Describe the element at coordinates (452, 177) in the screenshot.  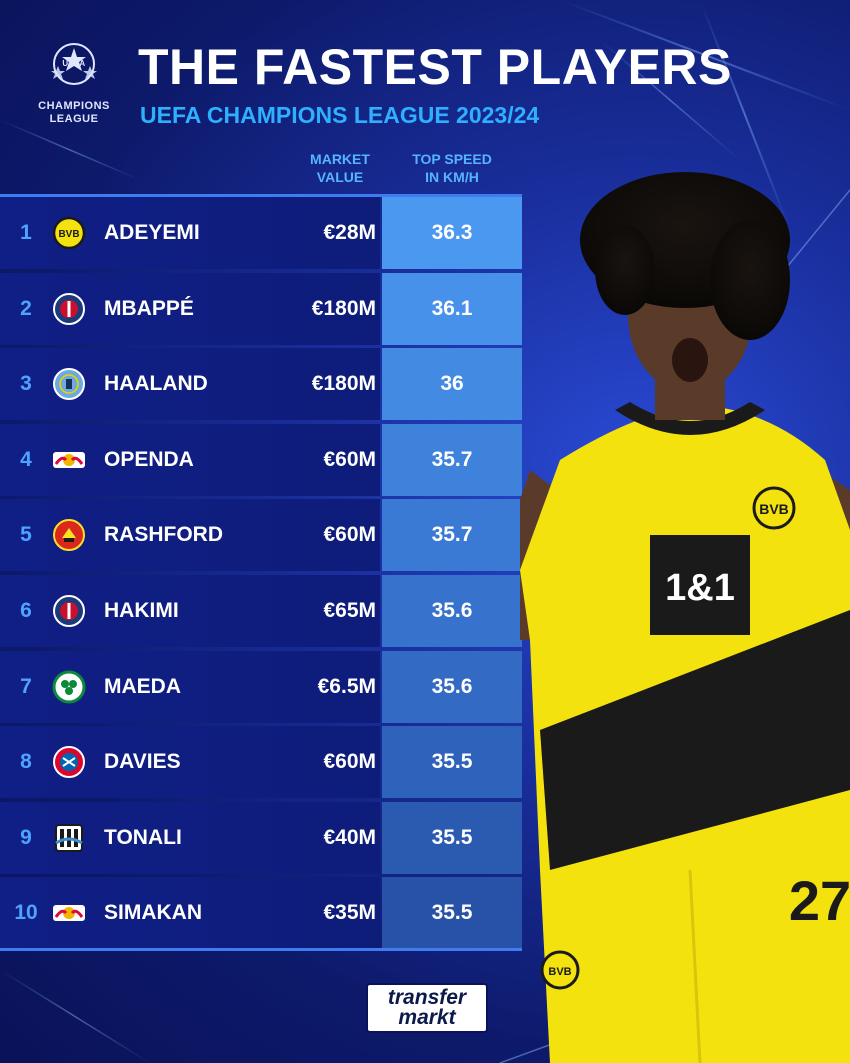
I see `speed-header-line2: IN KM/H` at that location.